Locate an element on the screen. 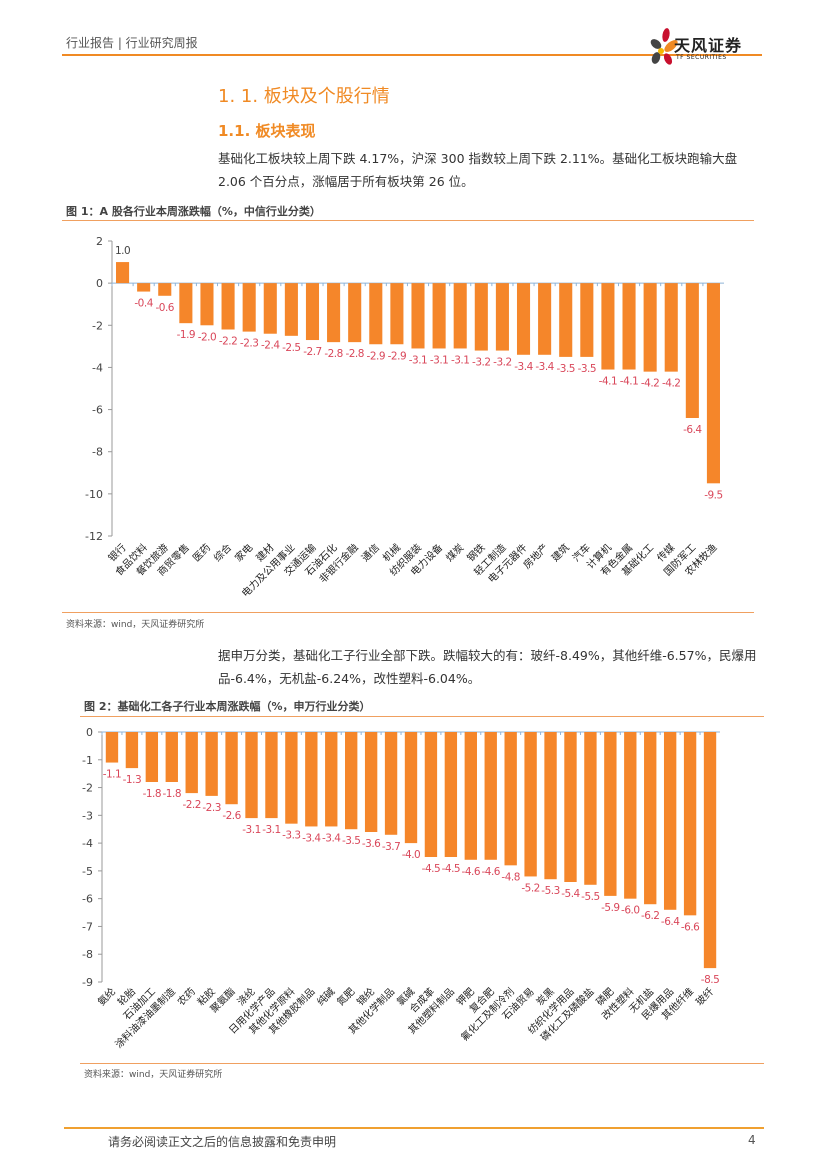 The width and height of the screenshot is (827, 1169). data-label: -2.4 is located at coordinates (270, 346).